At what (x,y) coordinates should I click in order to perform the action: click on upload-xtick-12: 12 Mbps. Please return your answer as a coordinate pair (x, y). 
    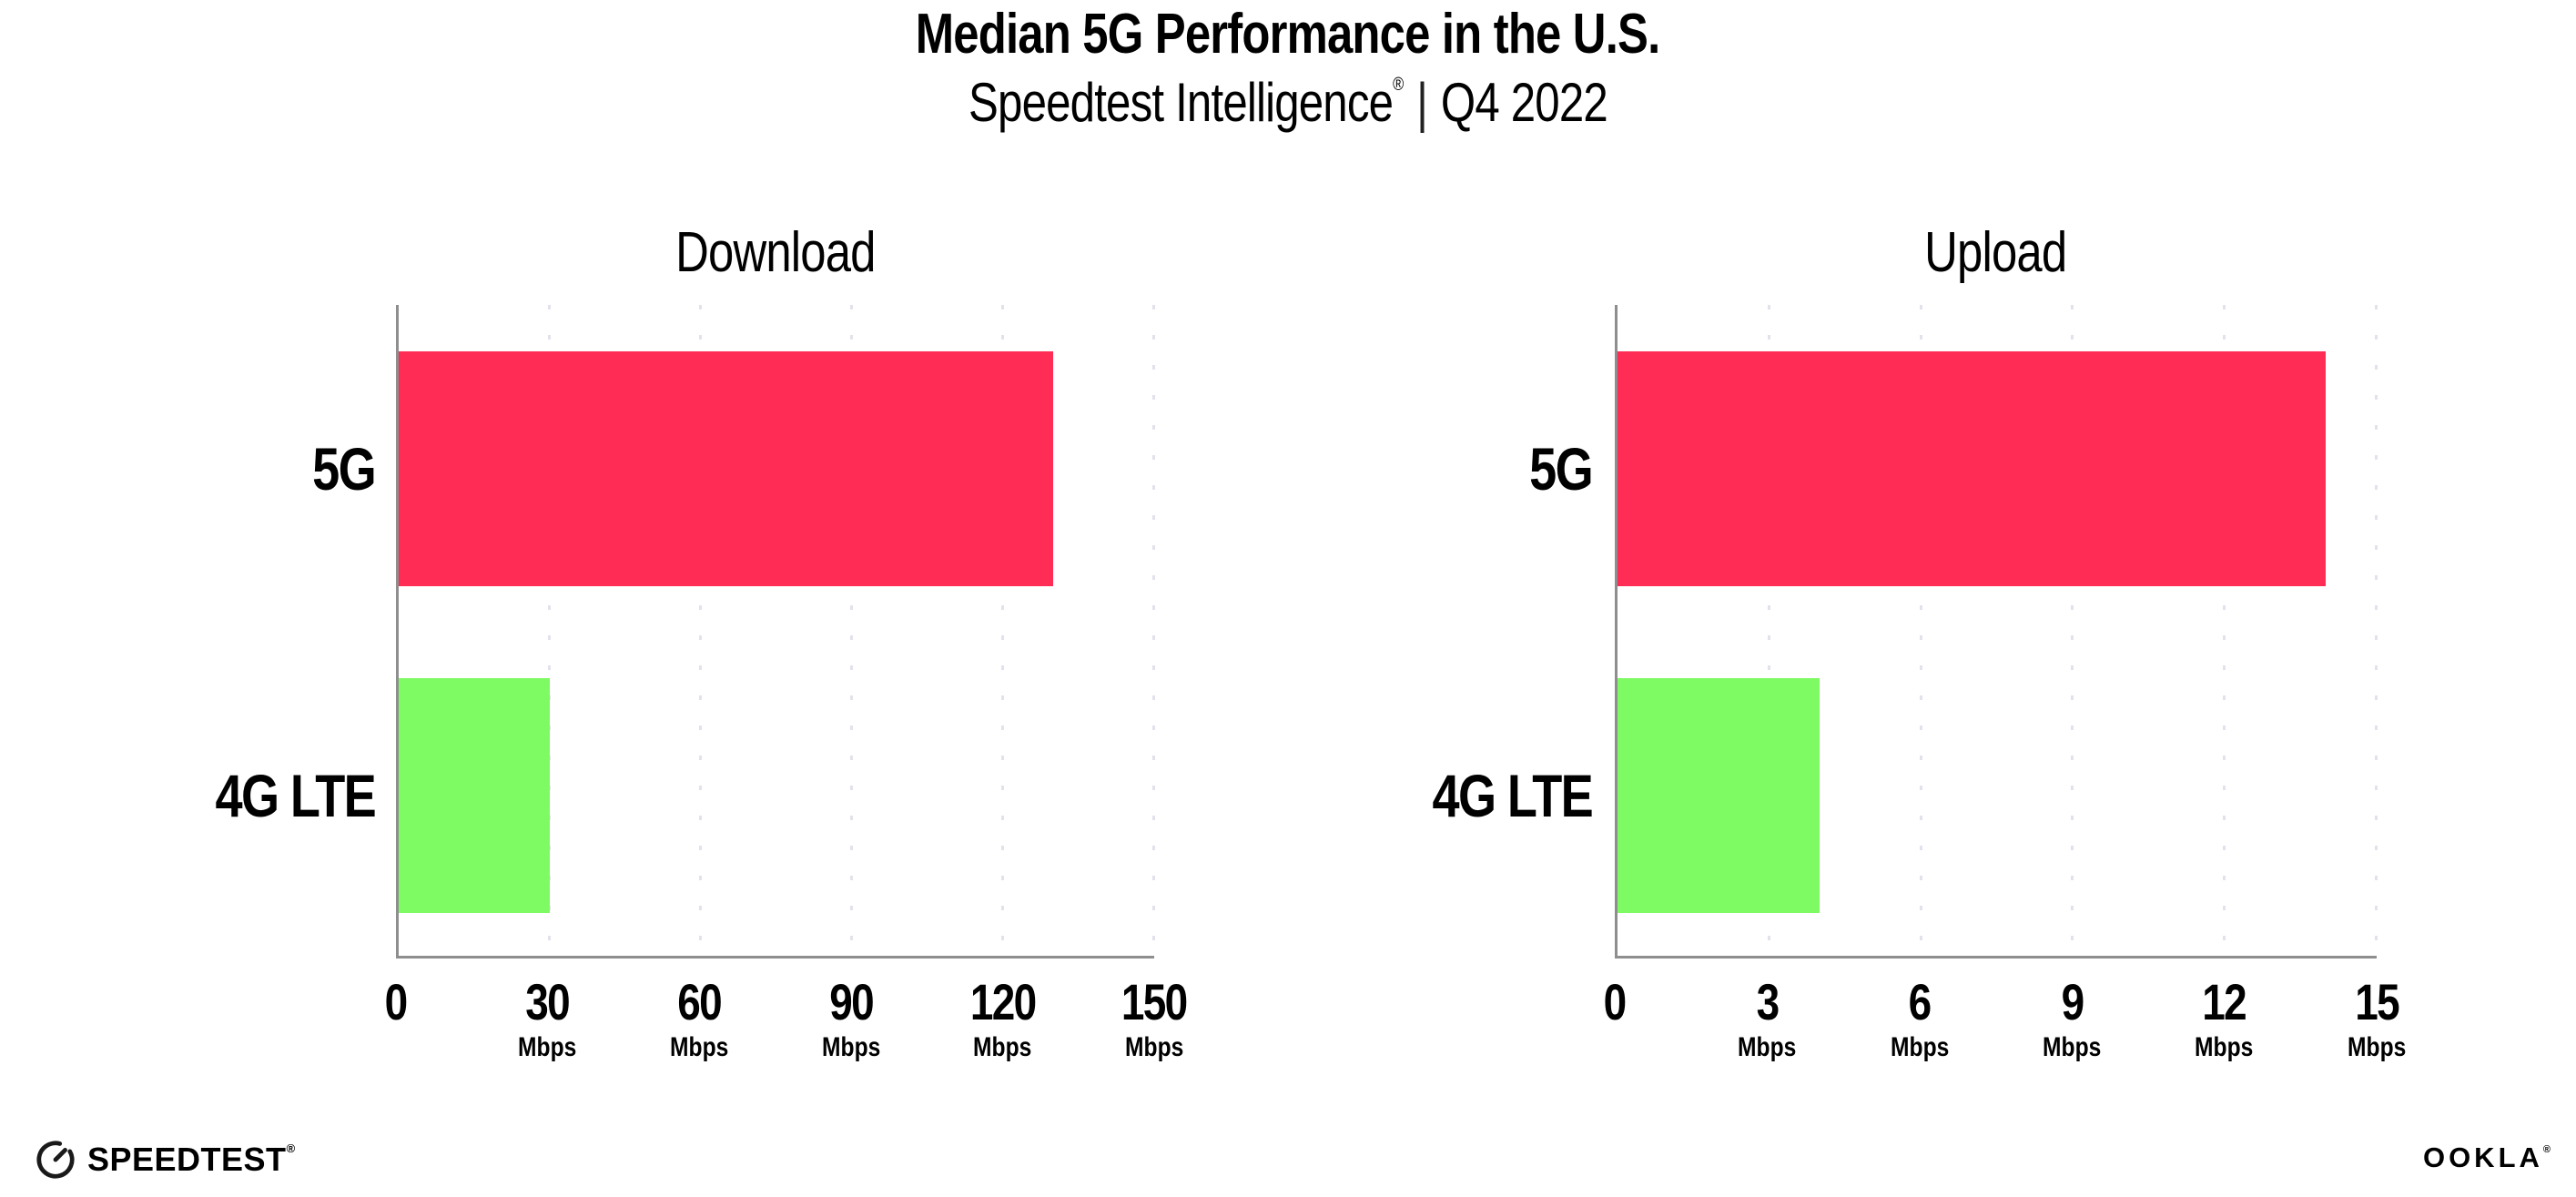
    Looking at the image, I should click on (2225, 1020).